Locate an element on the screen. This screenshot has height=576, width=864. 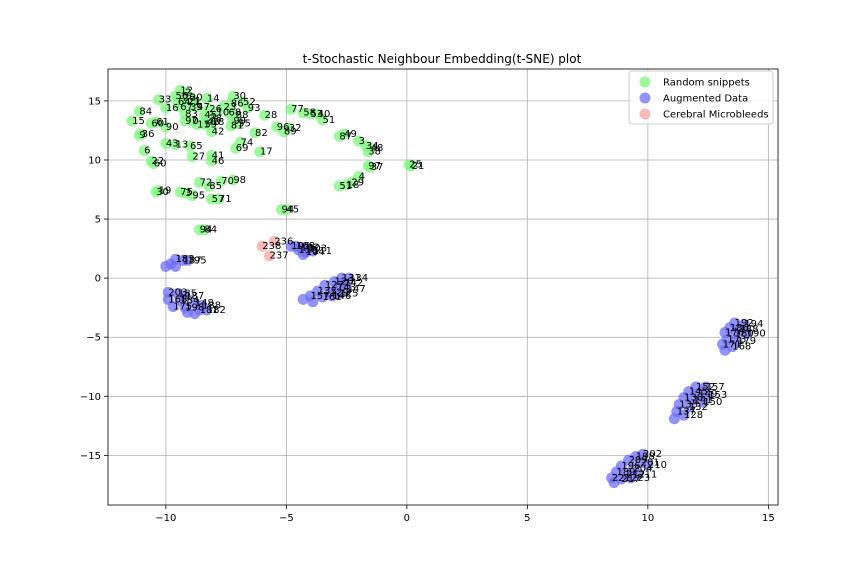
point-label: 72 is located at coordinates (206, 182).